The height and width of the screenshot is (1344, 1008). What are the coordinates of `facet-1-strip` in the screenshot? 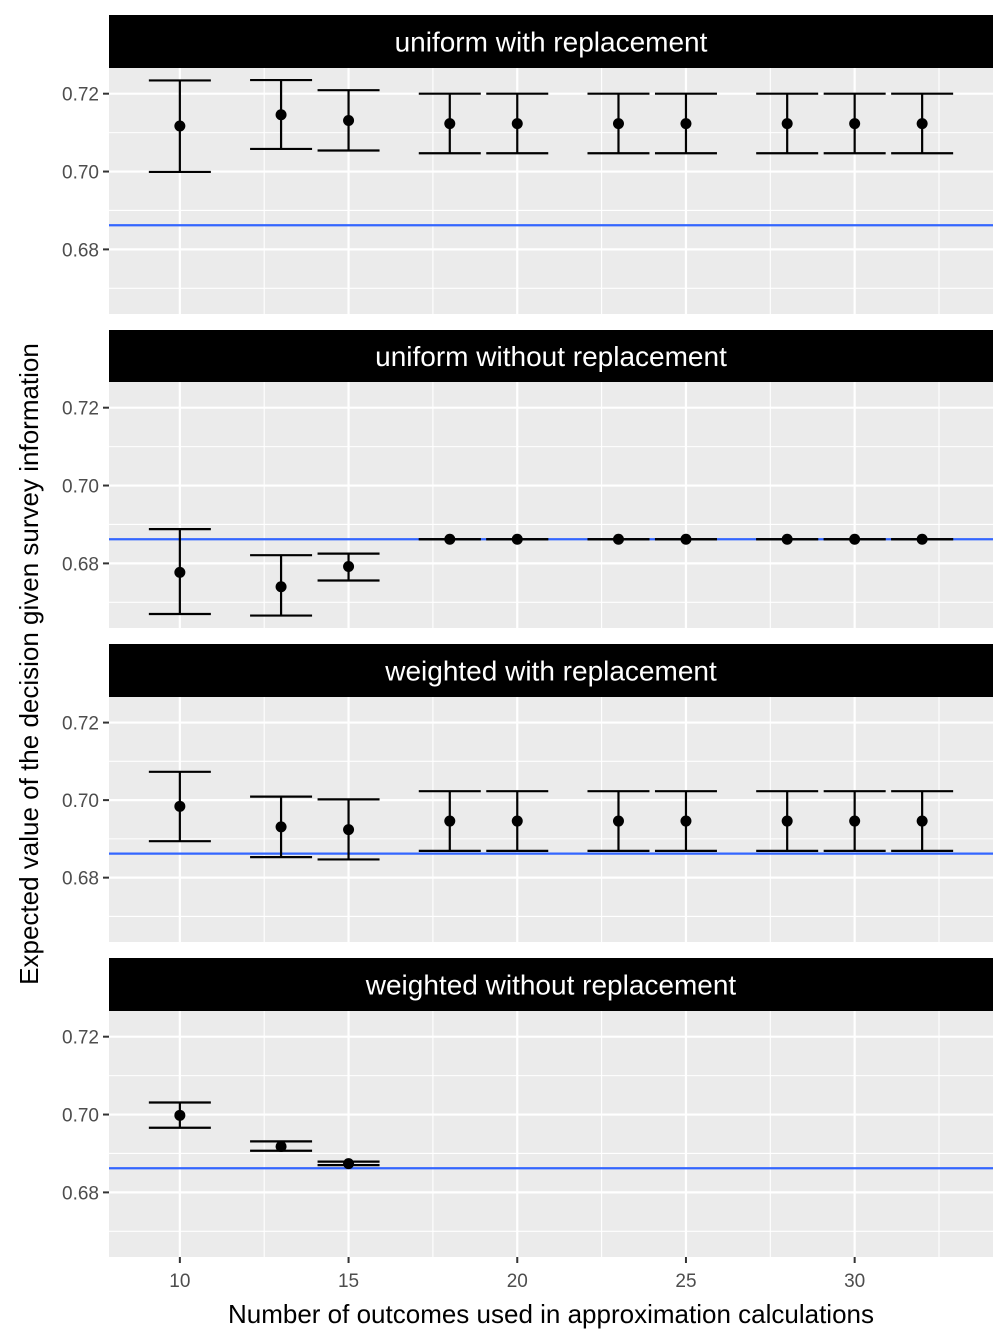 It's located at (551, 41).